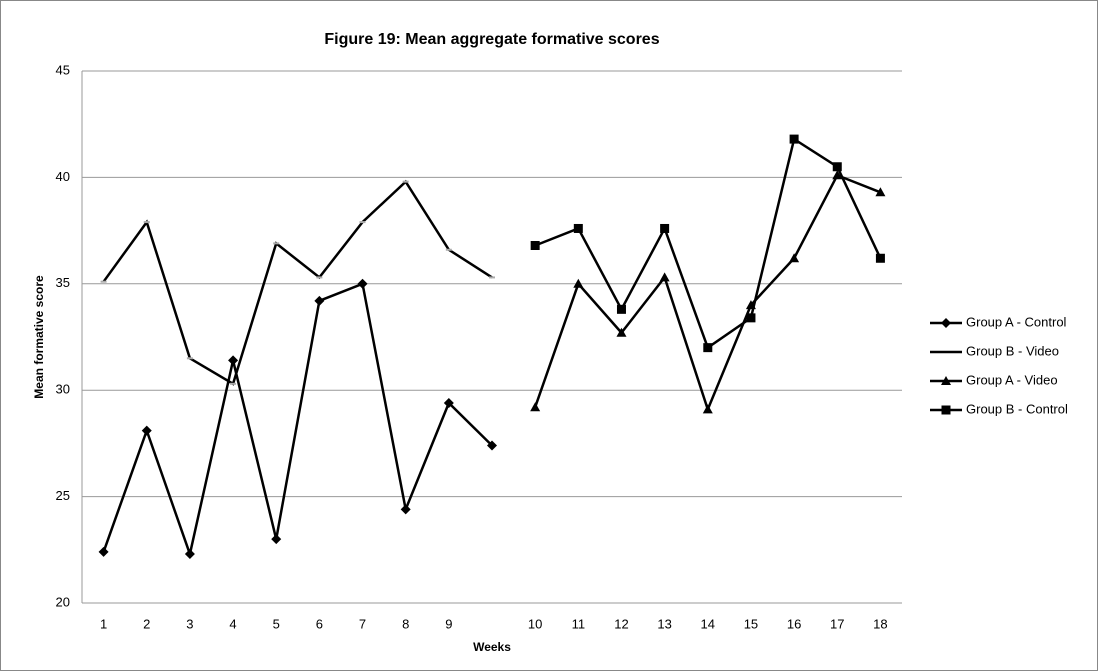 This screenshot has width=1098, height=671. What do you see at coordinates (880, 623) in the screenshot?
I see `x-tick-label: 18` at bounding box center [880, 623].